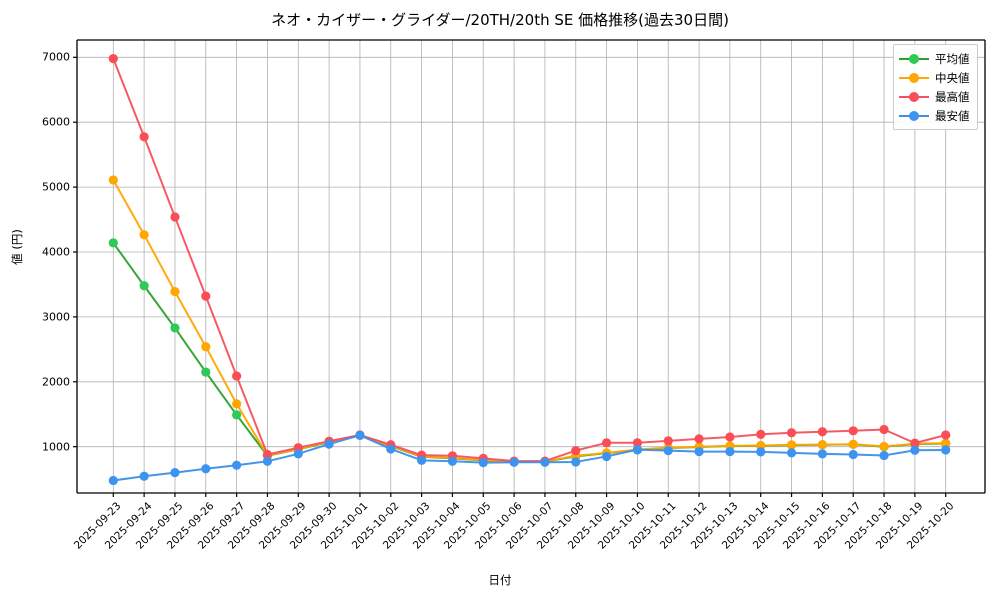 The height and width of the screenshot is (600, 1000). I want to click on y-tick-label: 1000, so click(56, 447).